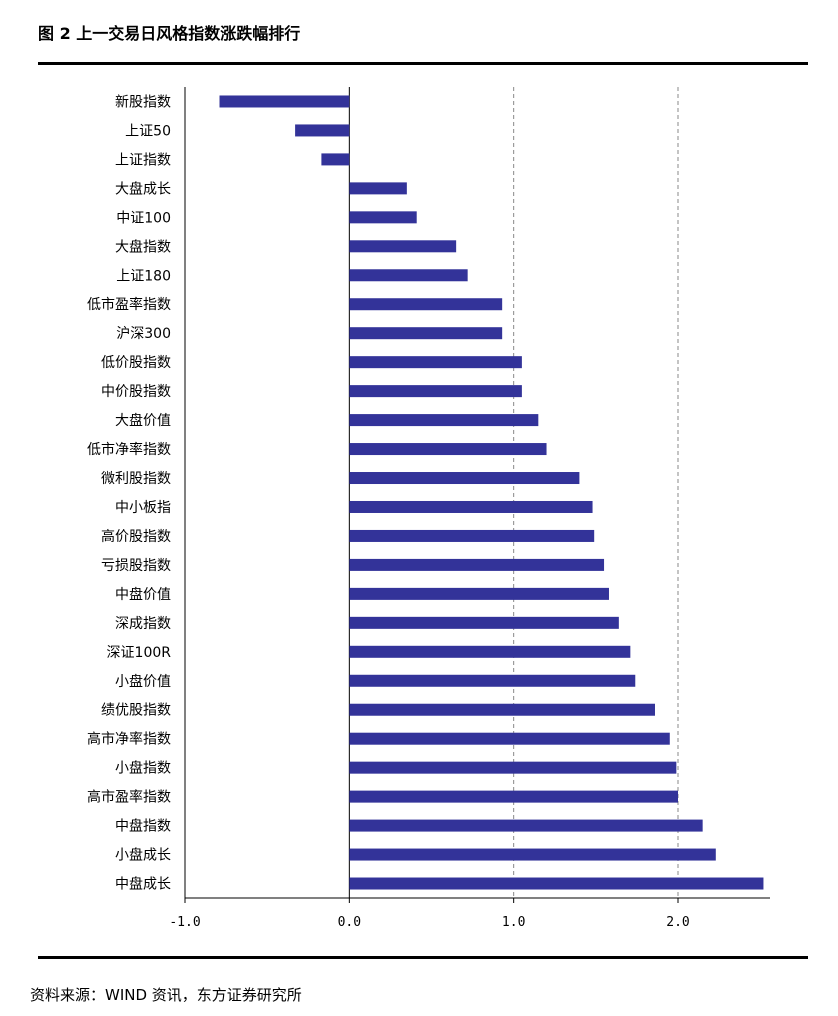 This screenshot has width=838, height=1016. What do you see at coordinates (129, 797) in the screenshot?
I see `category-label: 高市盈率指数` at bounding box center [129, 797].